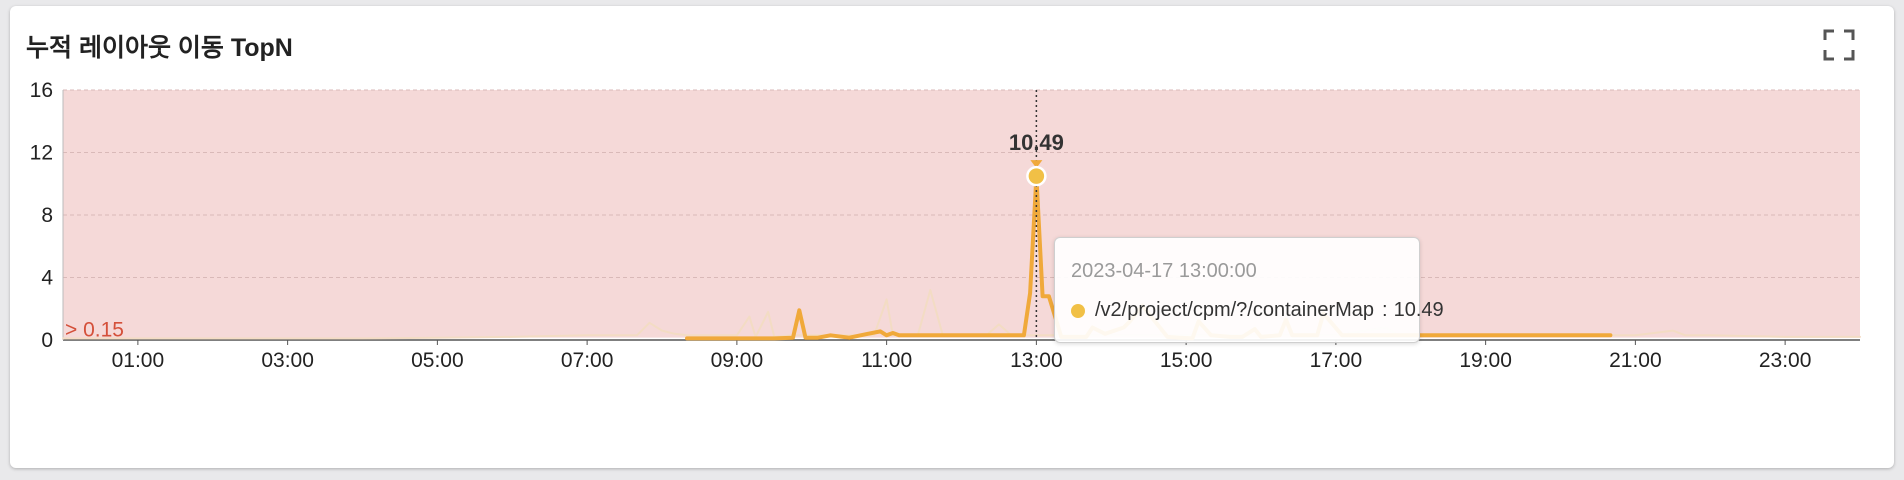  I want to click on y-tick-label: 4, so click(47, 278).